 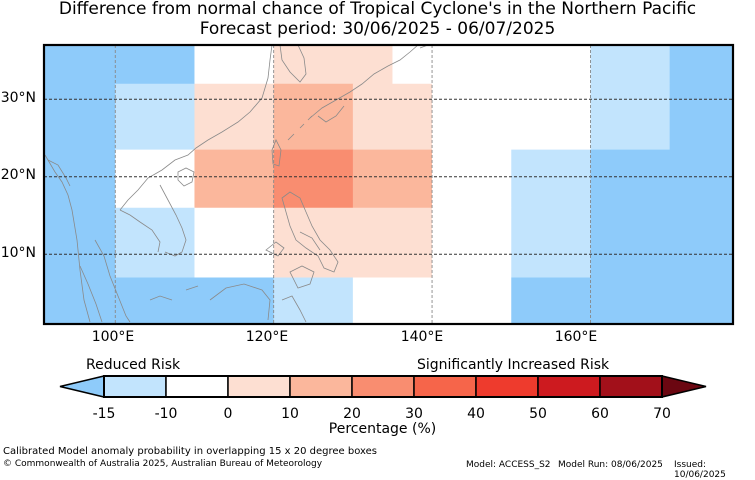 What do you see at coordinates (662, 414) in the screenshot?
I see `colorbar-tick: 70` at bounding box center [662, 414].